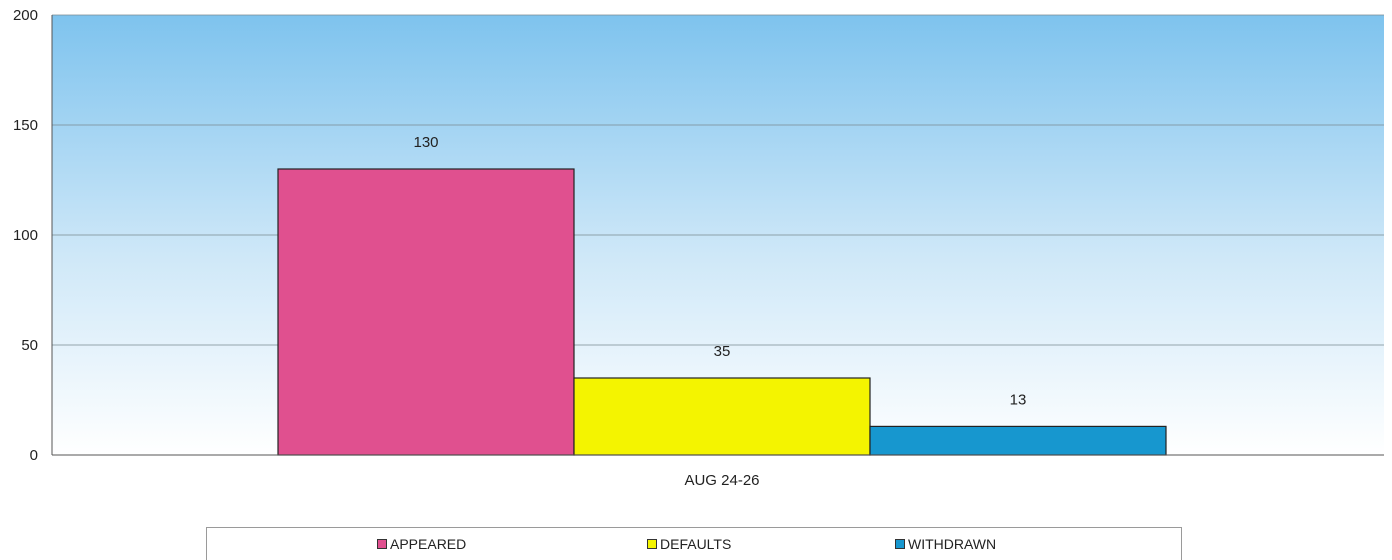 This screenshot has height=560, width=1392. Describe the element at coordinates (34, 455) in the screenshot. I see `y-tick-label: 0` at that location.